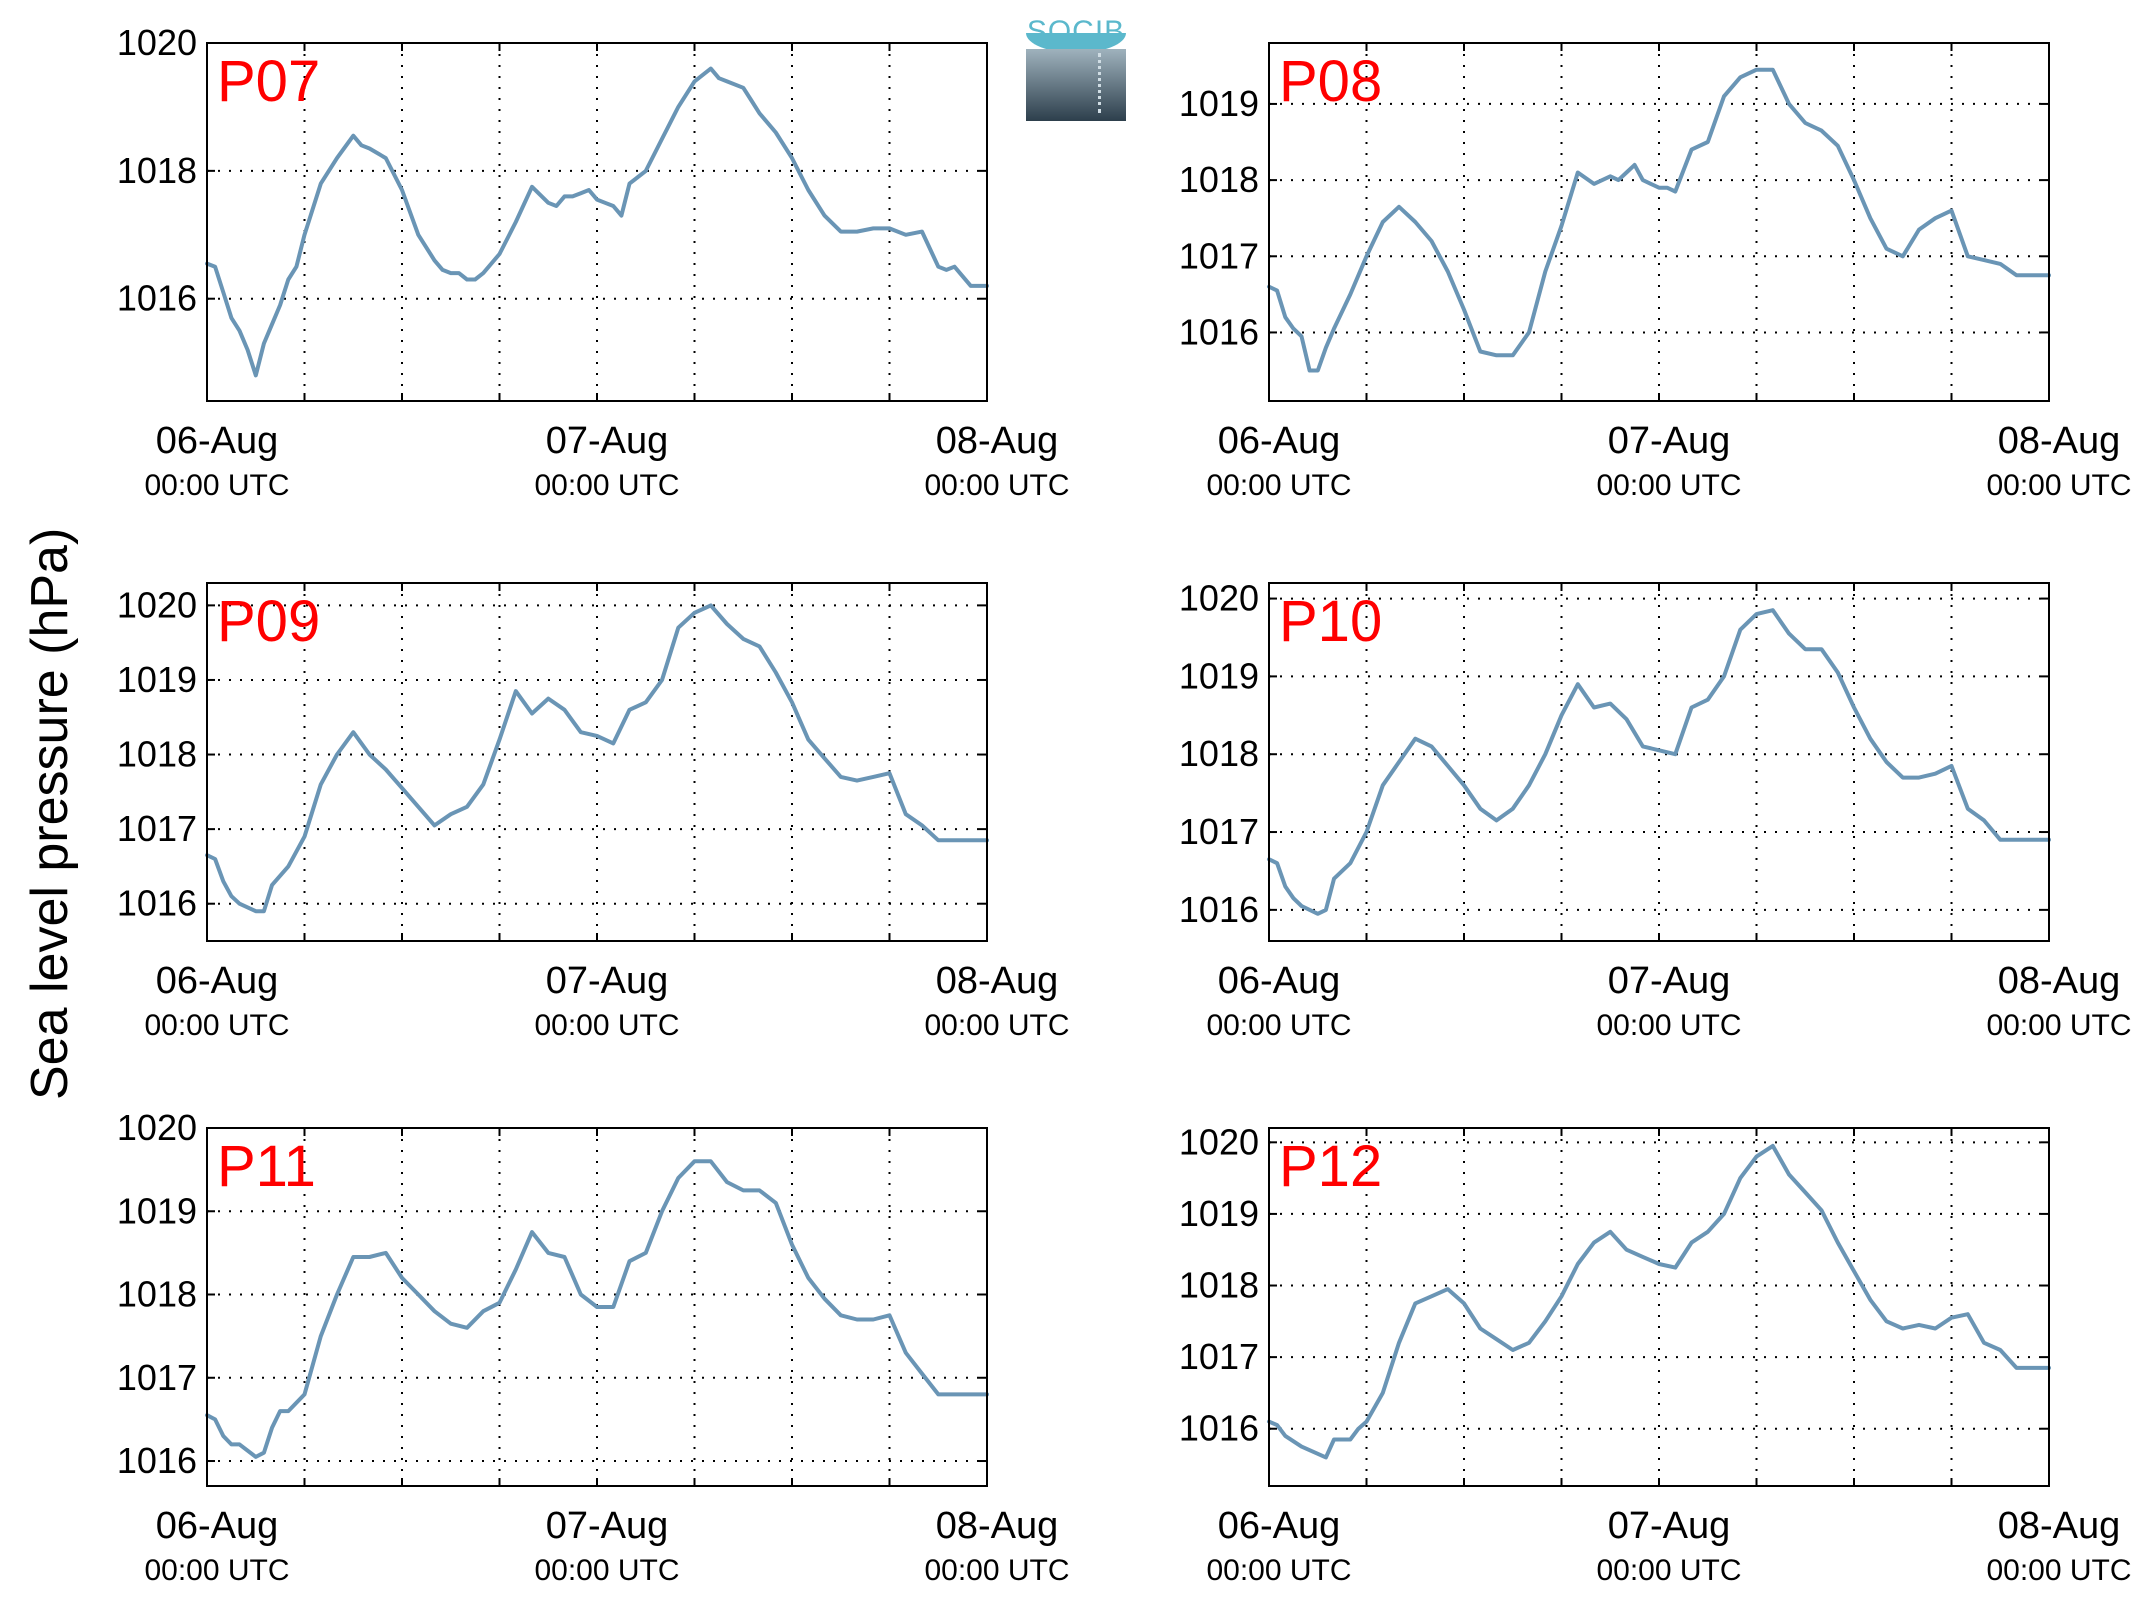 This screenshot has height=1608, width=2133. What do you see at coordinates (1076, 85) in the screenshot?
I see `logo-box` at bounding box center [1076, 85].